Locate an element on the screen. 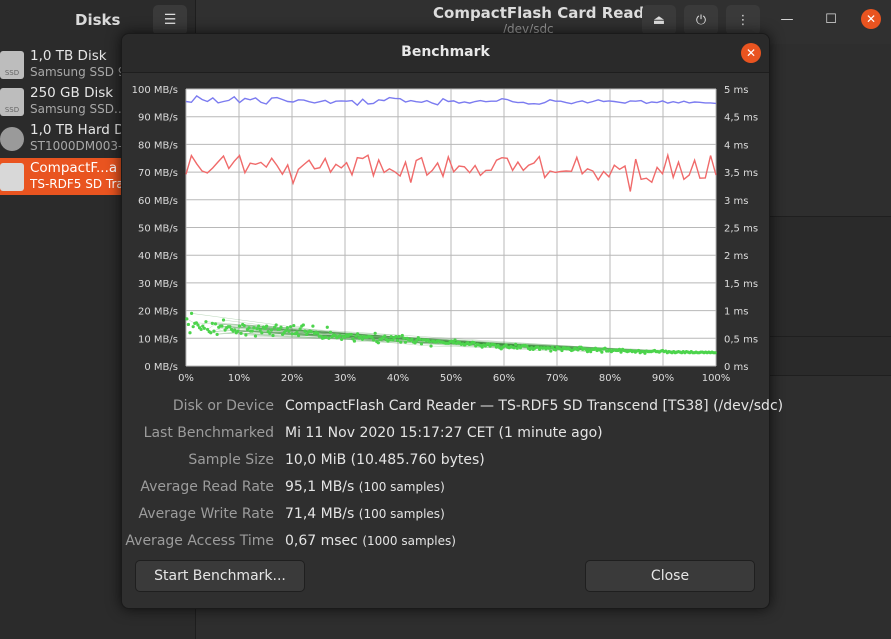  field-value: 95,1 MB/s (100 samples) is located at coordinates (365, 487).